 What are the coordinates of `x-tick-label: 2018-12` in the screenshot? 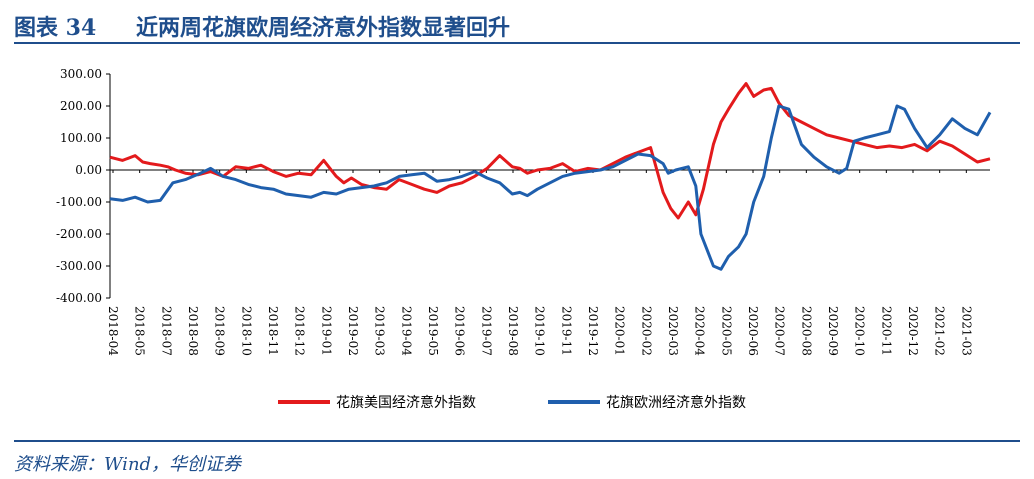 It's located at (300, 331).